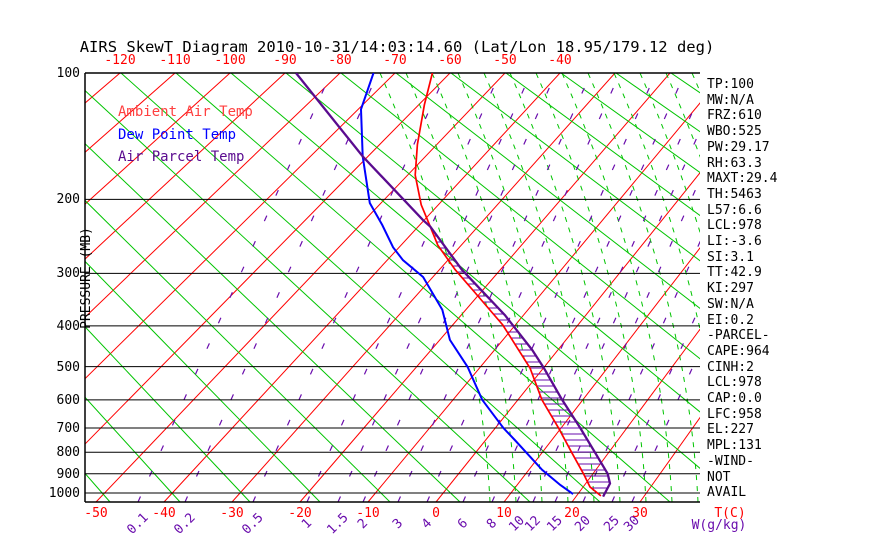 This screenshot has height=560, width=870. What do you see at coordinates (68, 367) in the screenshot?
I see `pressure-tick-label: 500` at bounding box center [68, 367].